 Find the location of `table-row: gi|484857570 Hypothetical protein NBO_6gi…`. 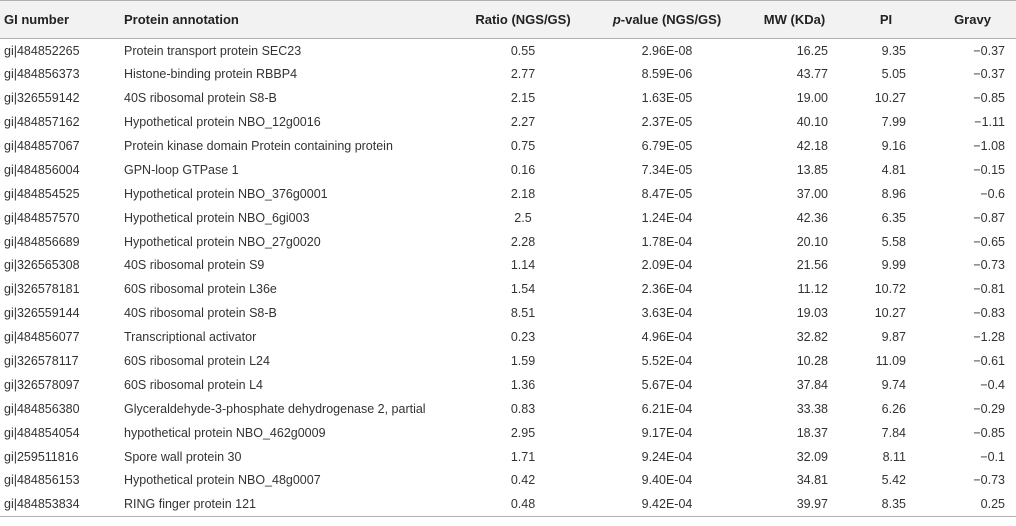

table-row: gi|484857570 Hypothetical protein NBO_6gi… is located at coordinates (508, 218).